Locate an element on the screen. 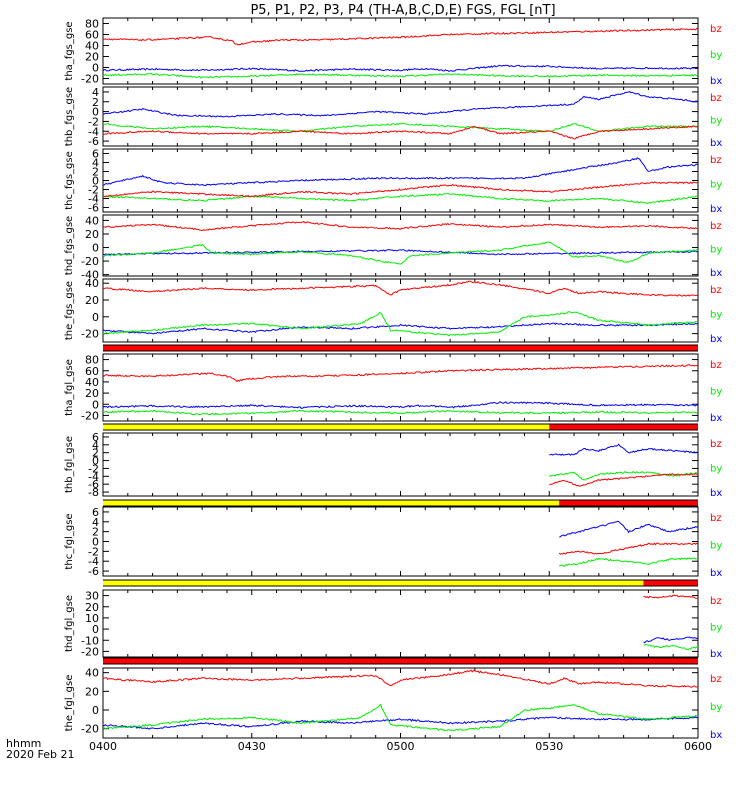 This screenshot has width=750, height=800. panel-the_fgl_gse: 40 20 0 -20 the_fgl_gse bz by bx is located at coordinates (393, 699).